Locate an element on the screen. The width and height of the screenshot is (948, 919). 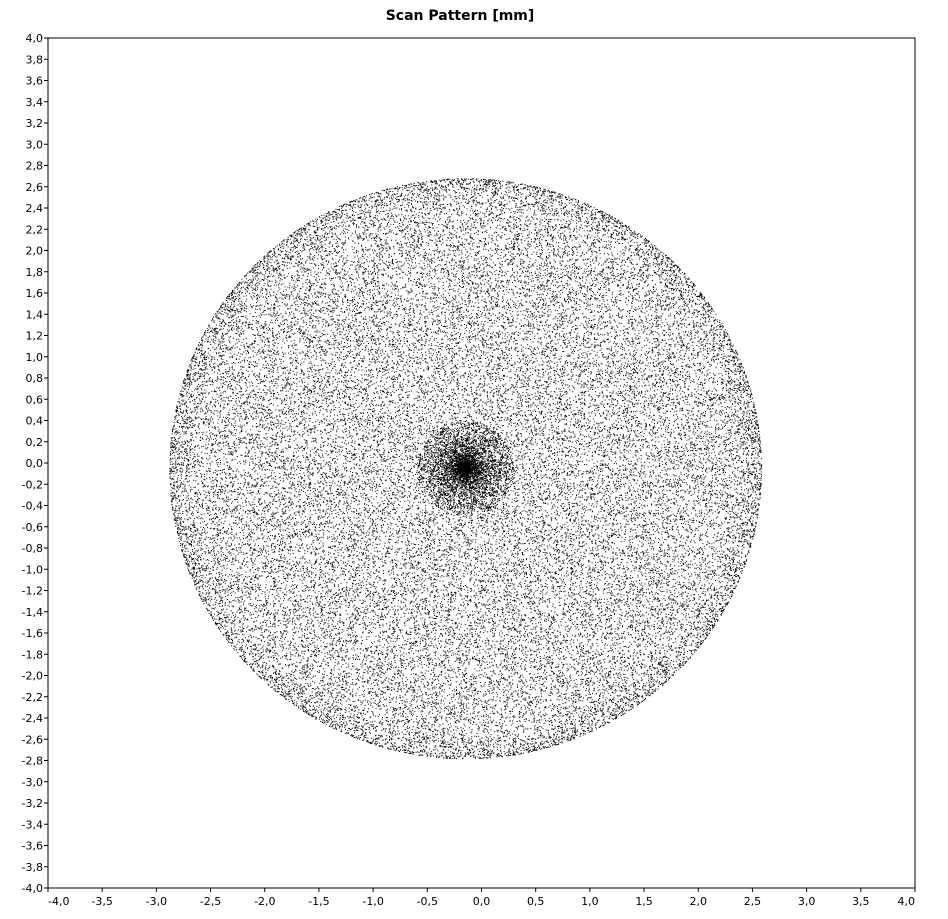
y-tick-label: -2,2 is located at coordinates (32, 697).